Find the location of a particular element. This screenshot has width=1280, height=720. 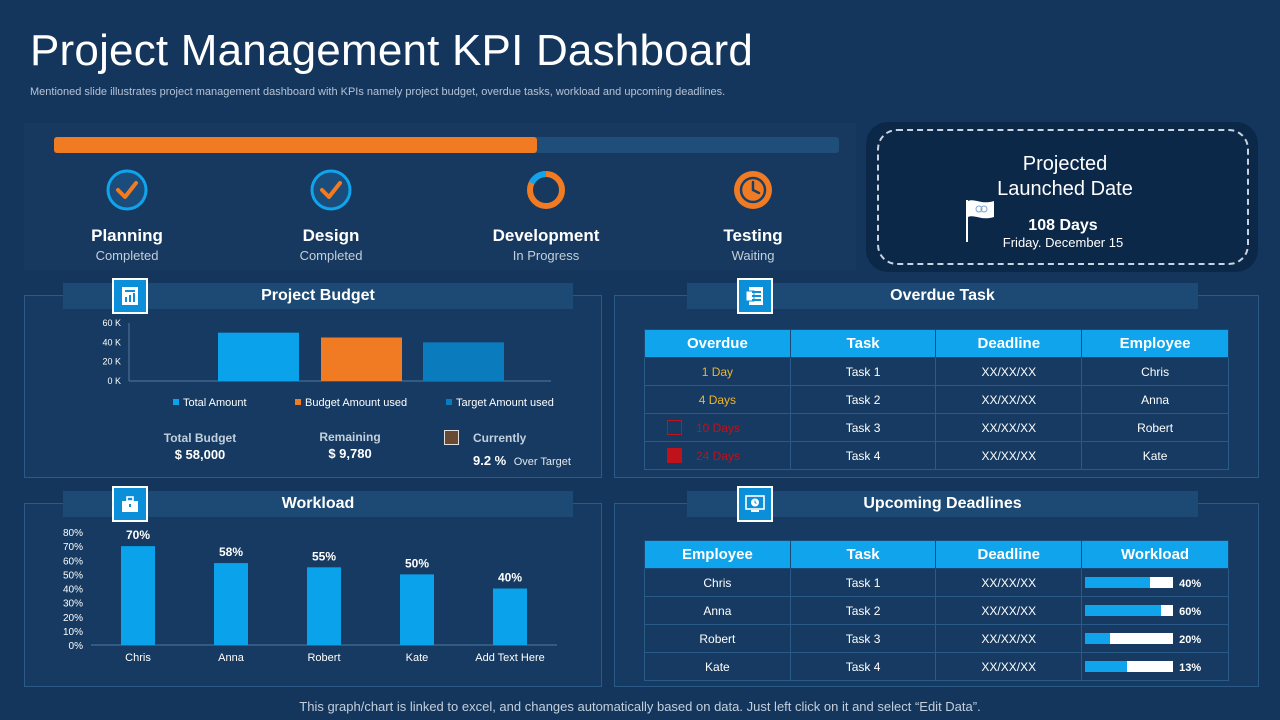

workload-cell: 60% is located at coordinates (1155, 610).